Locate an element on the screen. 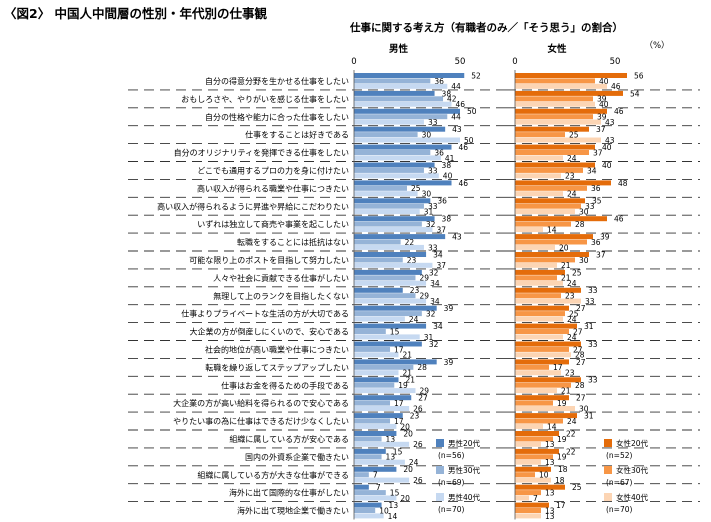 Image resolution: width=711 pixels, height=522 pixels. data-label: 24 is located at coordinates (572, 319).